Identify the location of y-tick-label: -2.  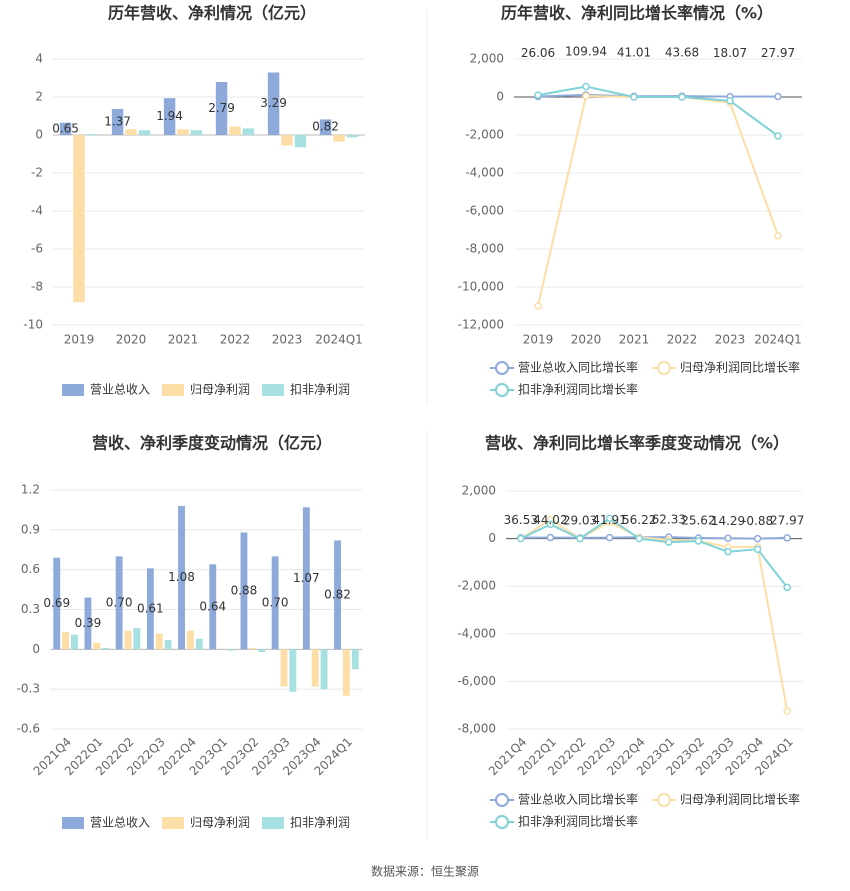
(37, 173).